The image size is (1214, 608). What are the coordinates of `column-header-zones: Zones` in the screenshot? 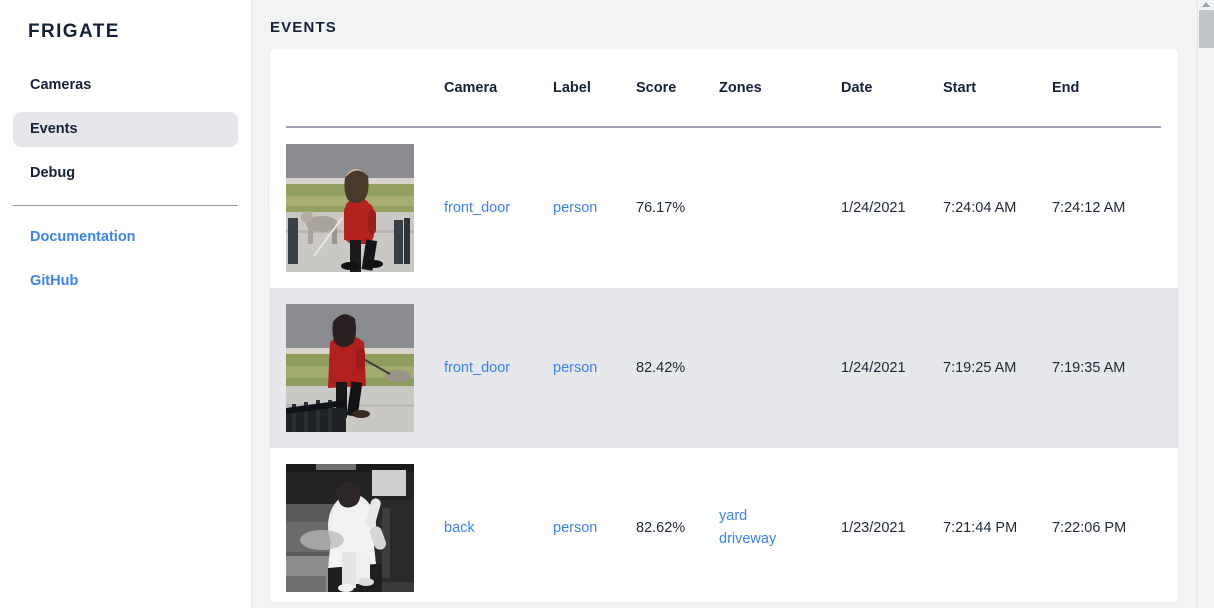 It's located at (740, 87).